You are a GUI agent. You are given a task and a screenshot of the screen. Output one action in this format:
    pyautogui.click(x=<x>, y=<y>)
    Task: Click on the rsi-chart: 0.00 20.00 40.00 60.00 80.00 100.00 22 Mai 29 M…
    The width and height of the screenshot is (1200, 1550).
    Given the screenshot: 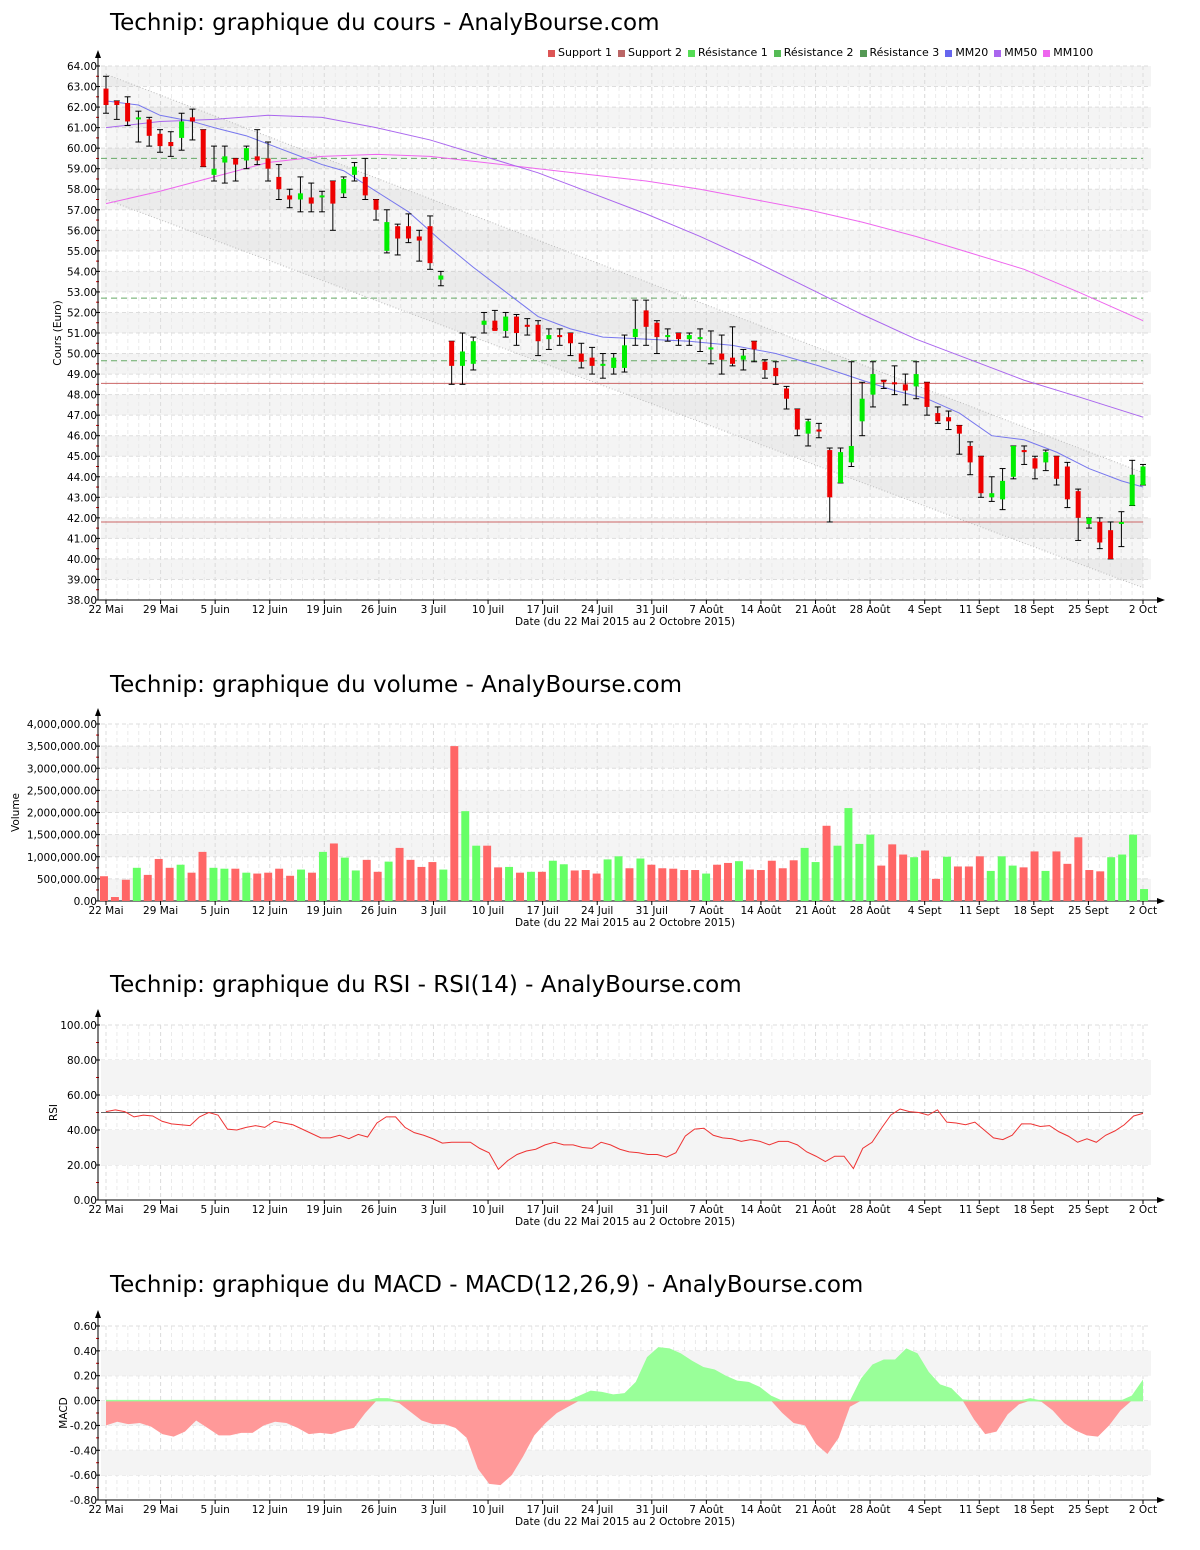 What is the action you would take?
    pyautogui.click(x=606, y=1118)
    